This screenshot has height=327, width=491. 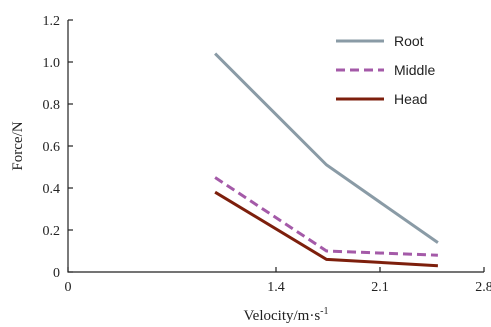 I want to click on y-axis-ticks: 0 0.2 0.4 0.6 0.8 1.0 1.2, so click(x=58, y=147).